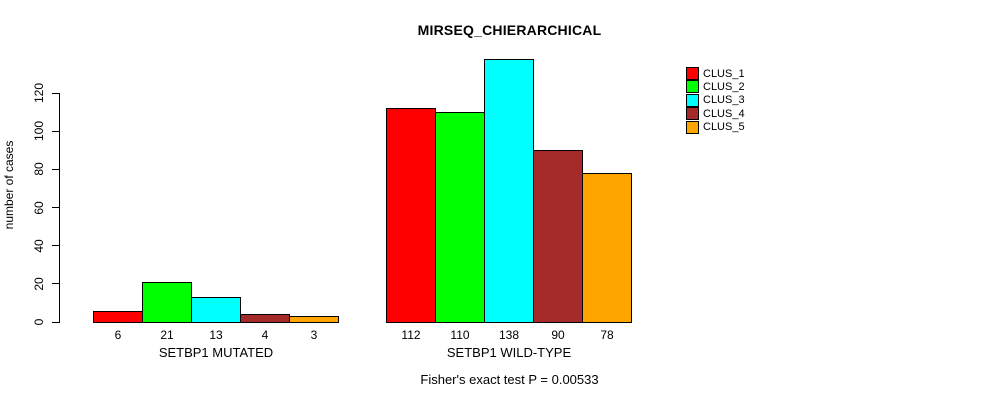  I want to click on category-label: SETBP1 MUTATED, so click(216, 352).